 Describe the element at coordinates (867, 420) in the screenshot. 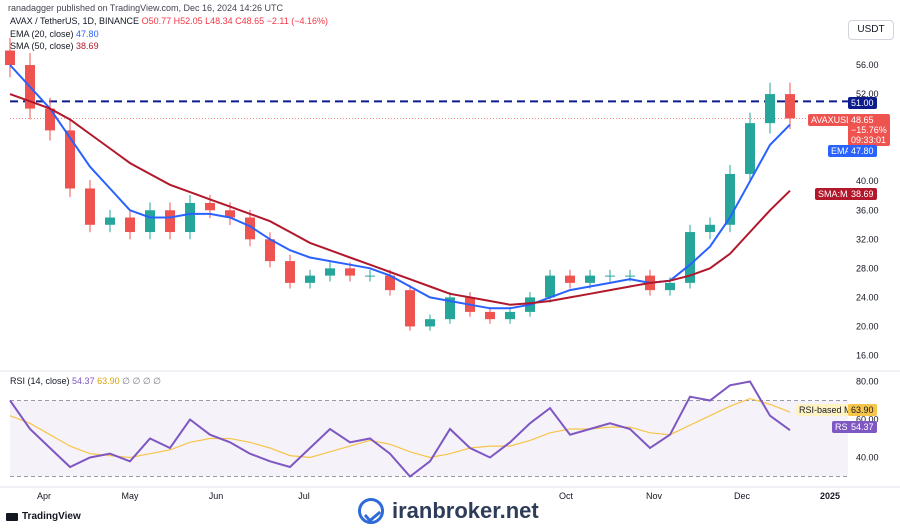

I see `rsi-tick-label: 60.00` at that location.